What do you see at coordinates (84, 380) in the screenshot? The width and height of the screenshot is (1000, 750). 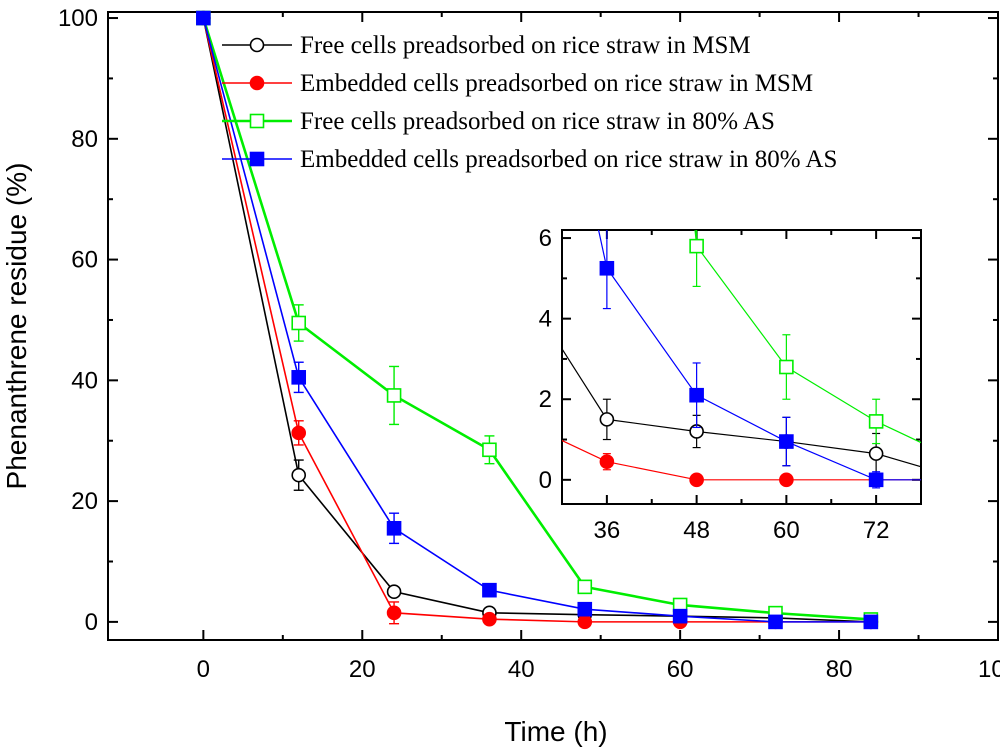 I see `y-tick-label: 40` at bounding box center [84, 380].